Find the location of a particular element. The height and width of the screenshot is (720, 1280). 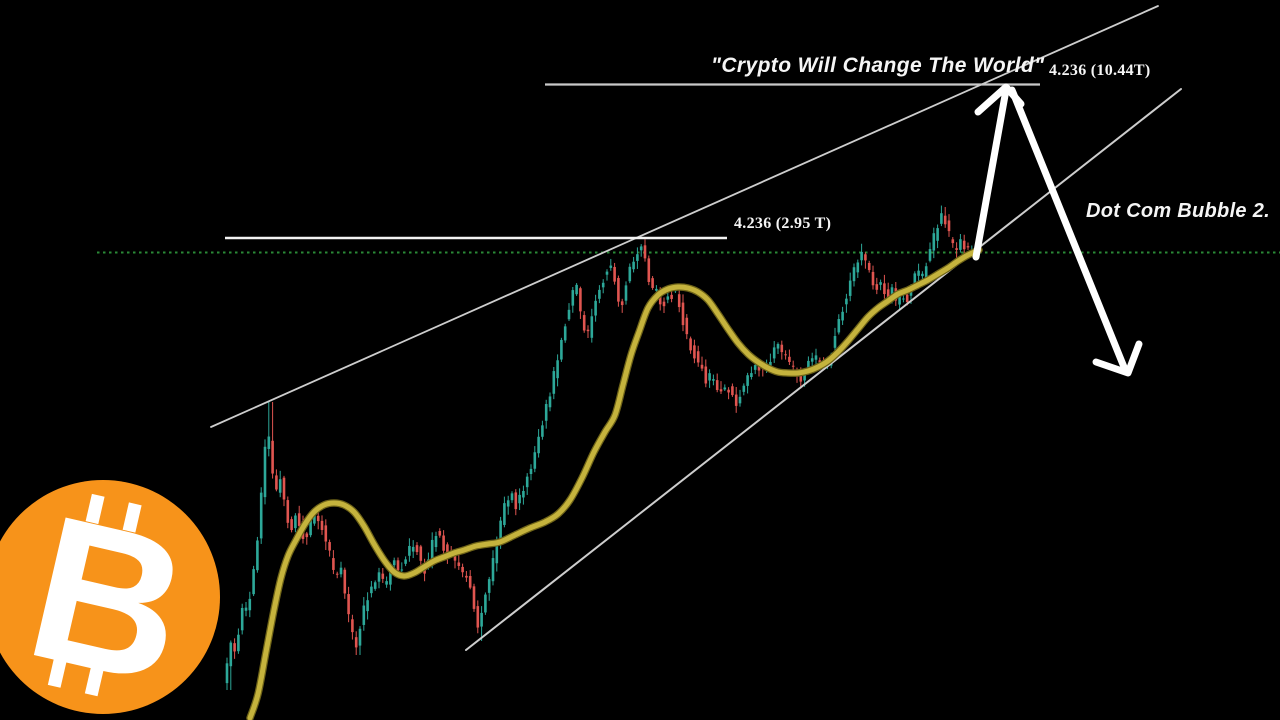

bitcoin-logo: B is located at coordinates (110, 596).